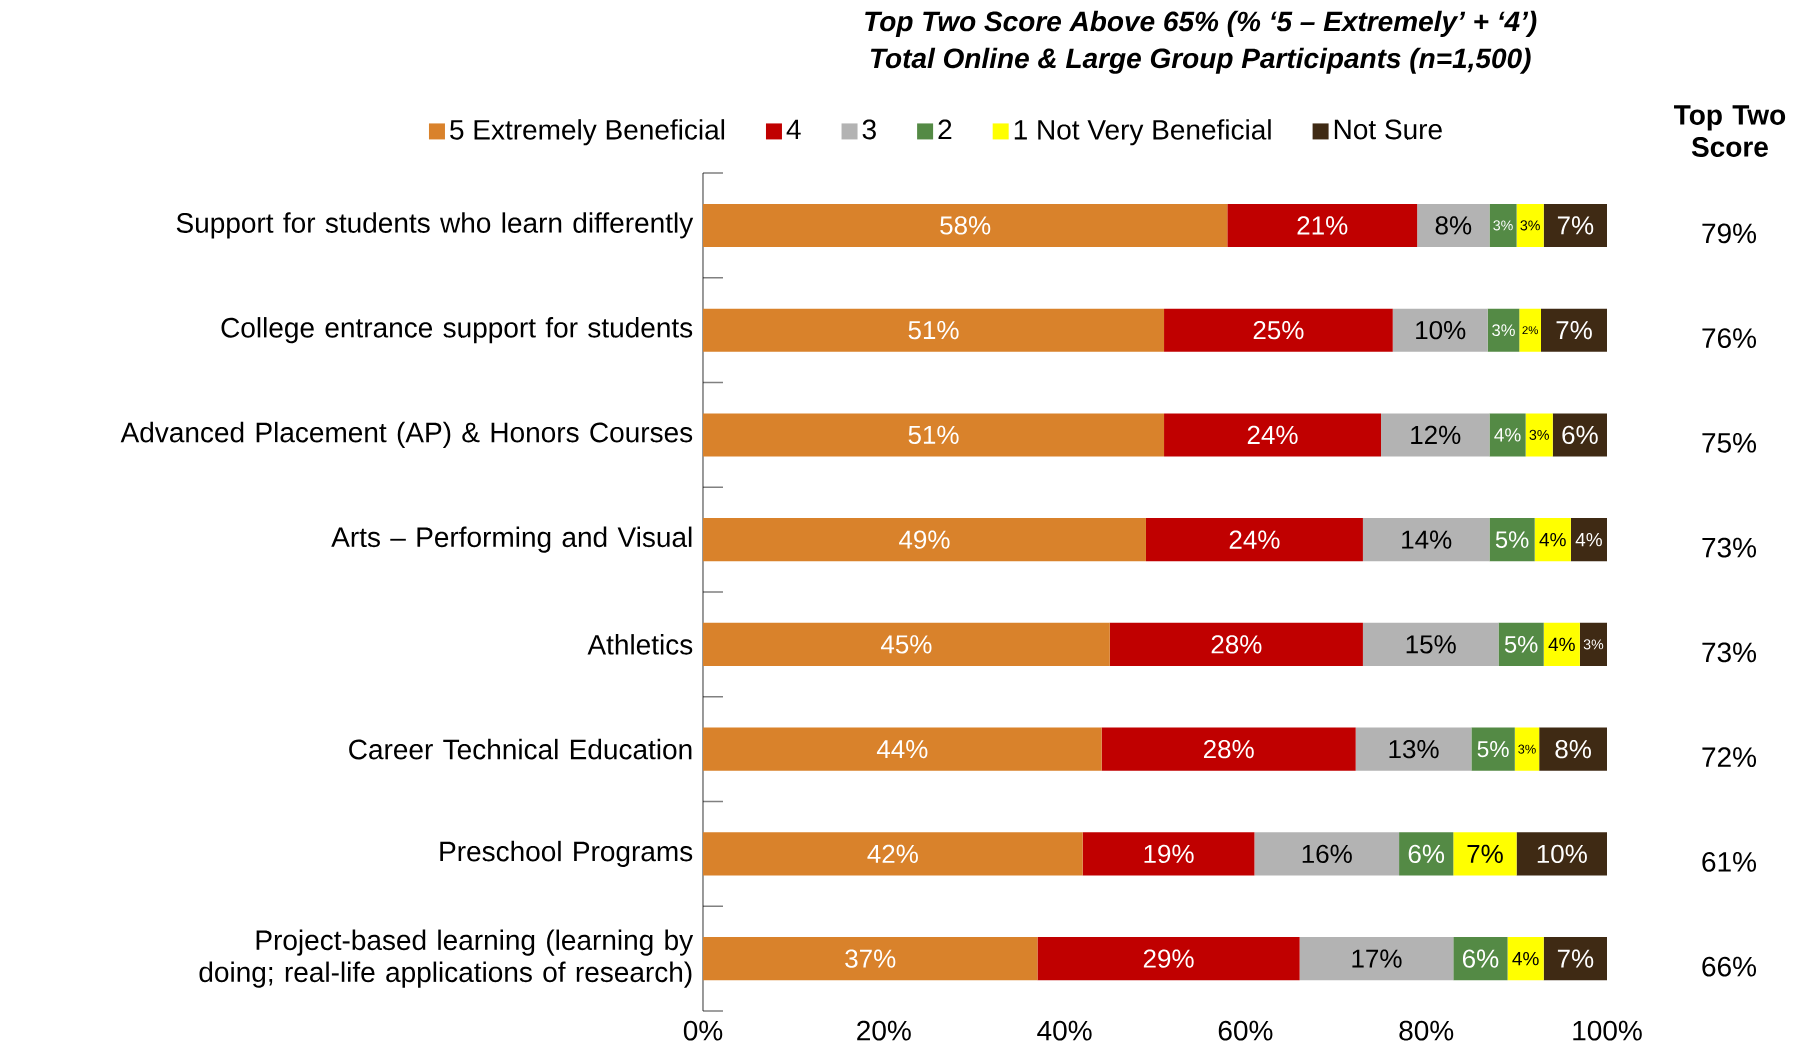 This screenshot has width=1812, height=1054. Describe the element at coordinates (892, 854) in the screenshot. I see `data-label: 42%` at that location.